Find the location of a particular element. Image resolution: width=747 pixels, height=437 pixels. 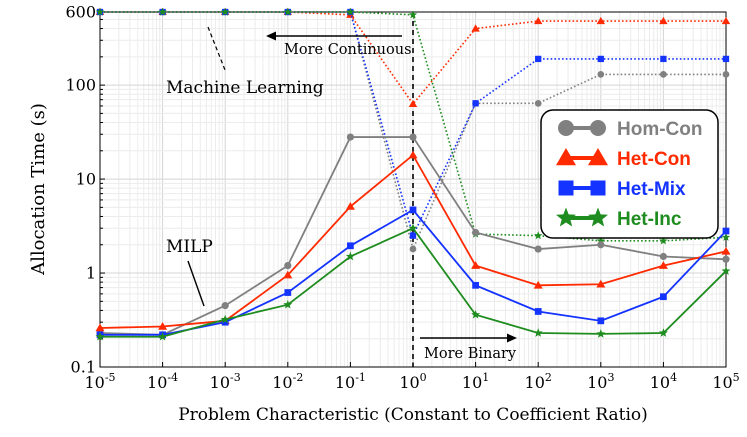

y-tick-label: 0.1 is located at coordinates (83, 367).